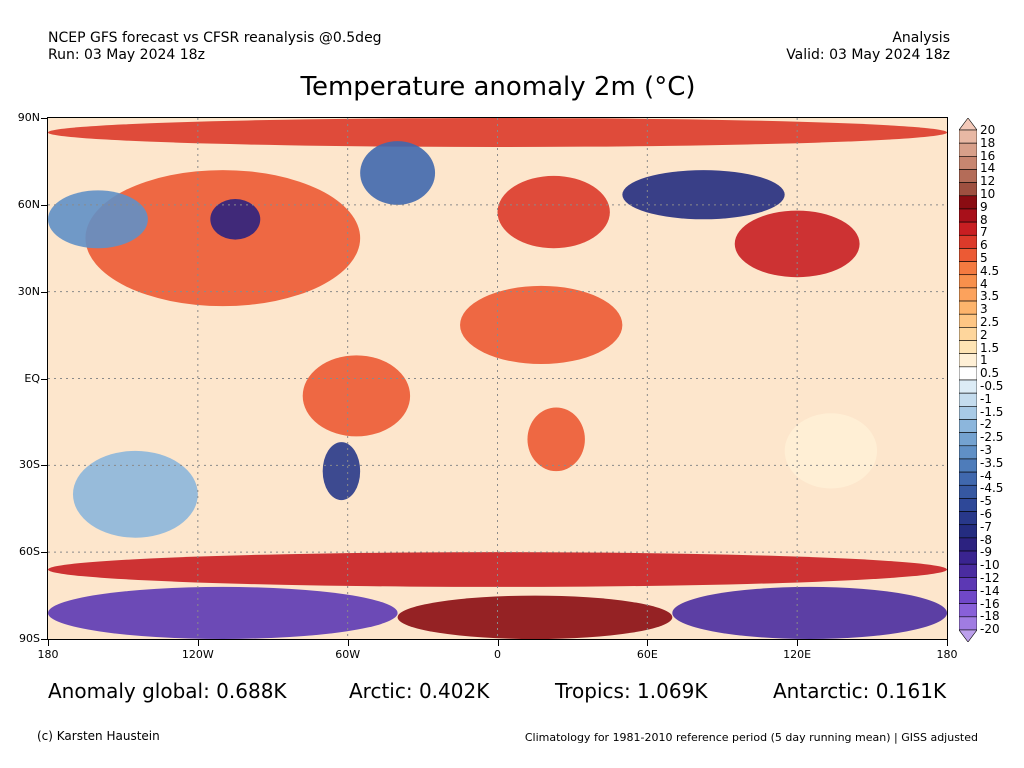 Image resolution: width=1024 pixels, height=768 pixels. Describe the element at coordinates (984, 206) in the screenshot. I see `colorbar-level: 9` at that location.